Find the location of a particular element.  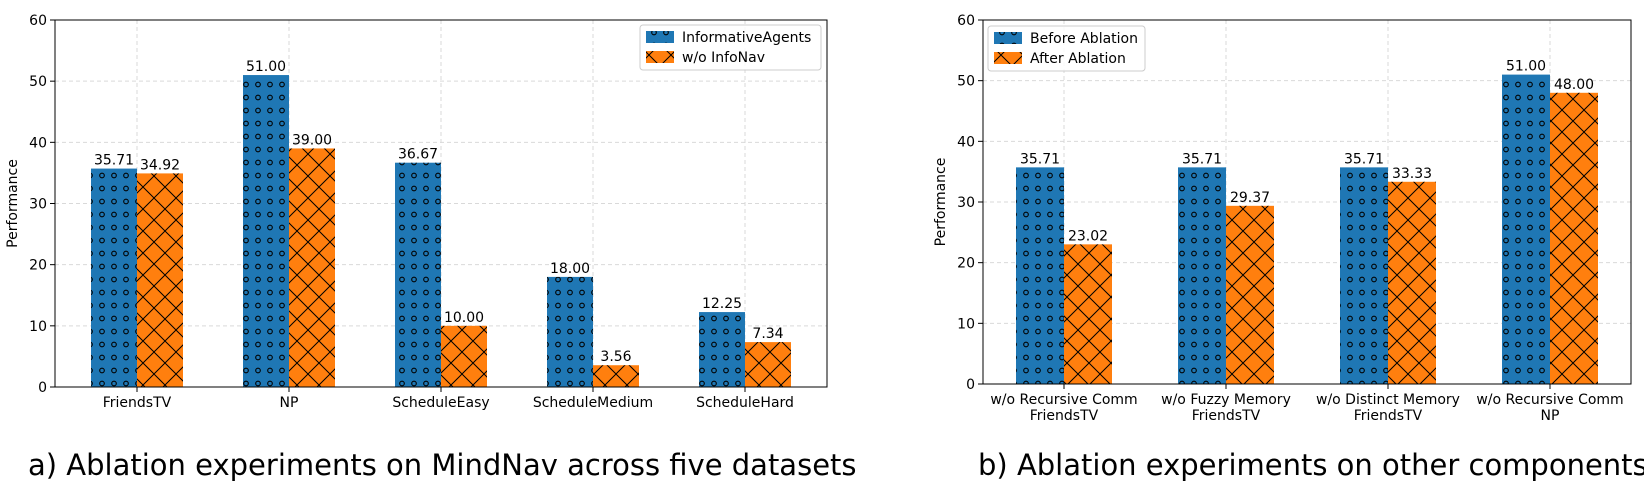

data-label: 10.00 is located at coordinates (464, 318).